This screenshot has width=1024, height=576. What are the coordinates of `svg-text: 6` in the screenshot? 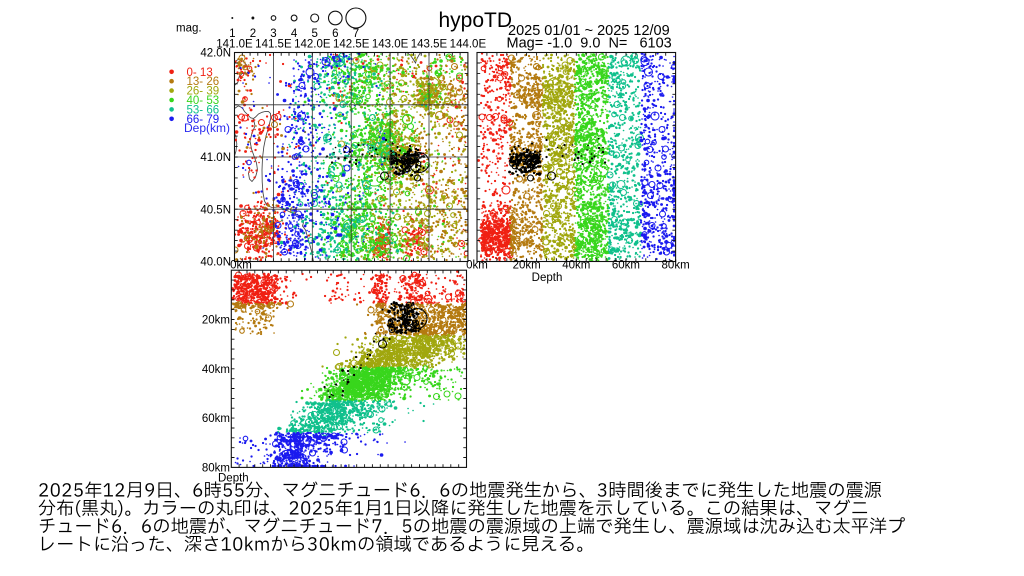 It's located at (335, 34).